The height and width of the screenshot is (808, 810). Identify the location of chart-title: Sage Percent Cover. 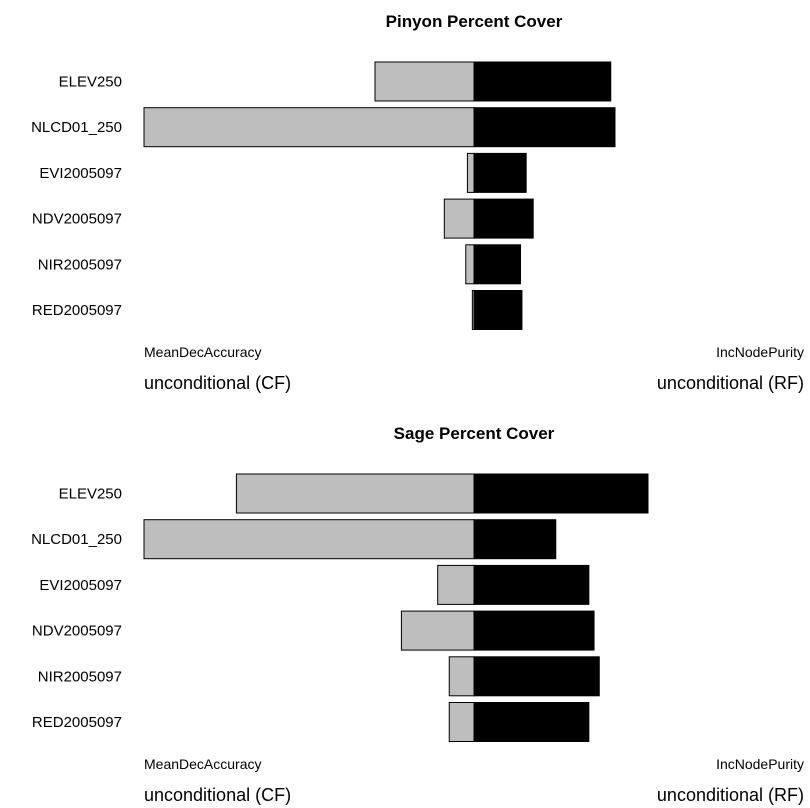
(474, 433).